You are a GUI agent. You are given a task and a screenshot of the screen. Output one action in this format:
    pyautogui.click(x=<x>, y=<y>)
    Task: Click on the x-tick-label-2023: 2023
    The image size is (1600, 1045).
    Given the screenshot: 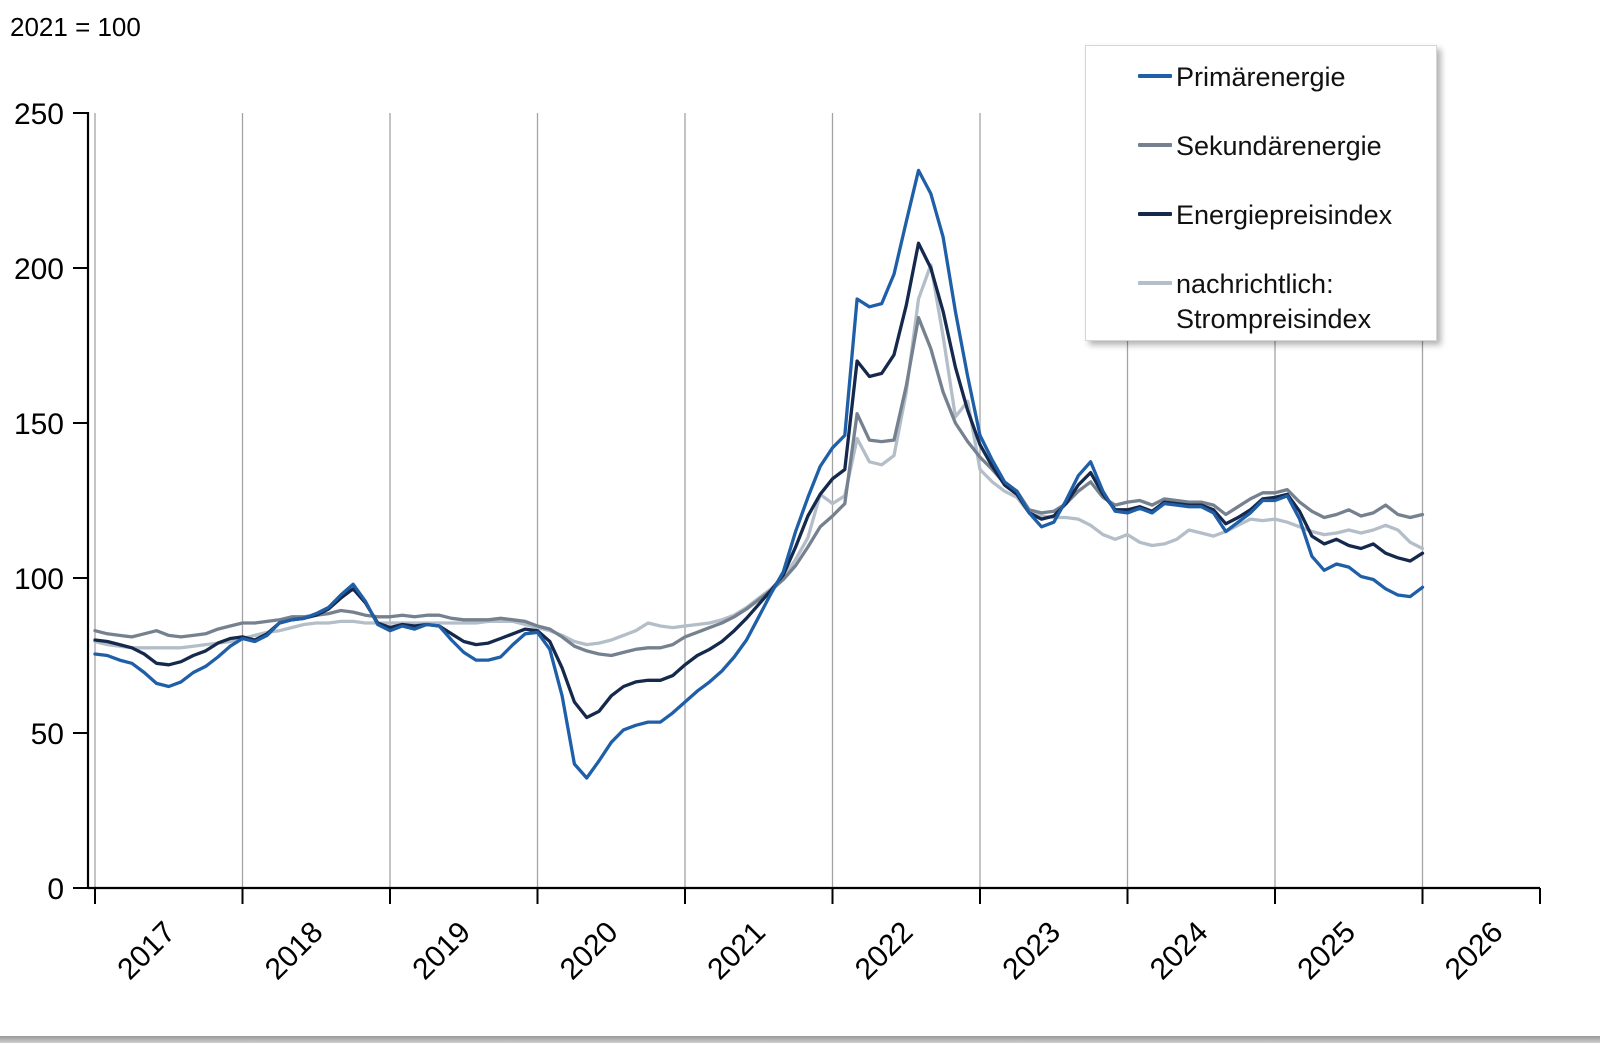 What is the action you would take?
    pyautogui.click(x=1031, y=951)
    